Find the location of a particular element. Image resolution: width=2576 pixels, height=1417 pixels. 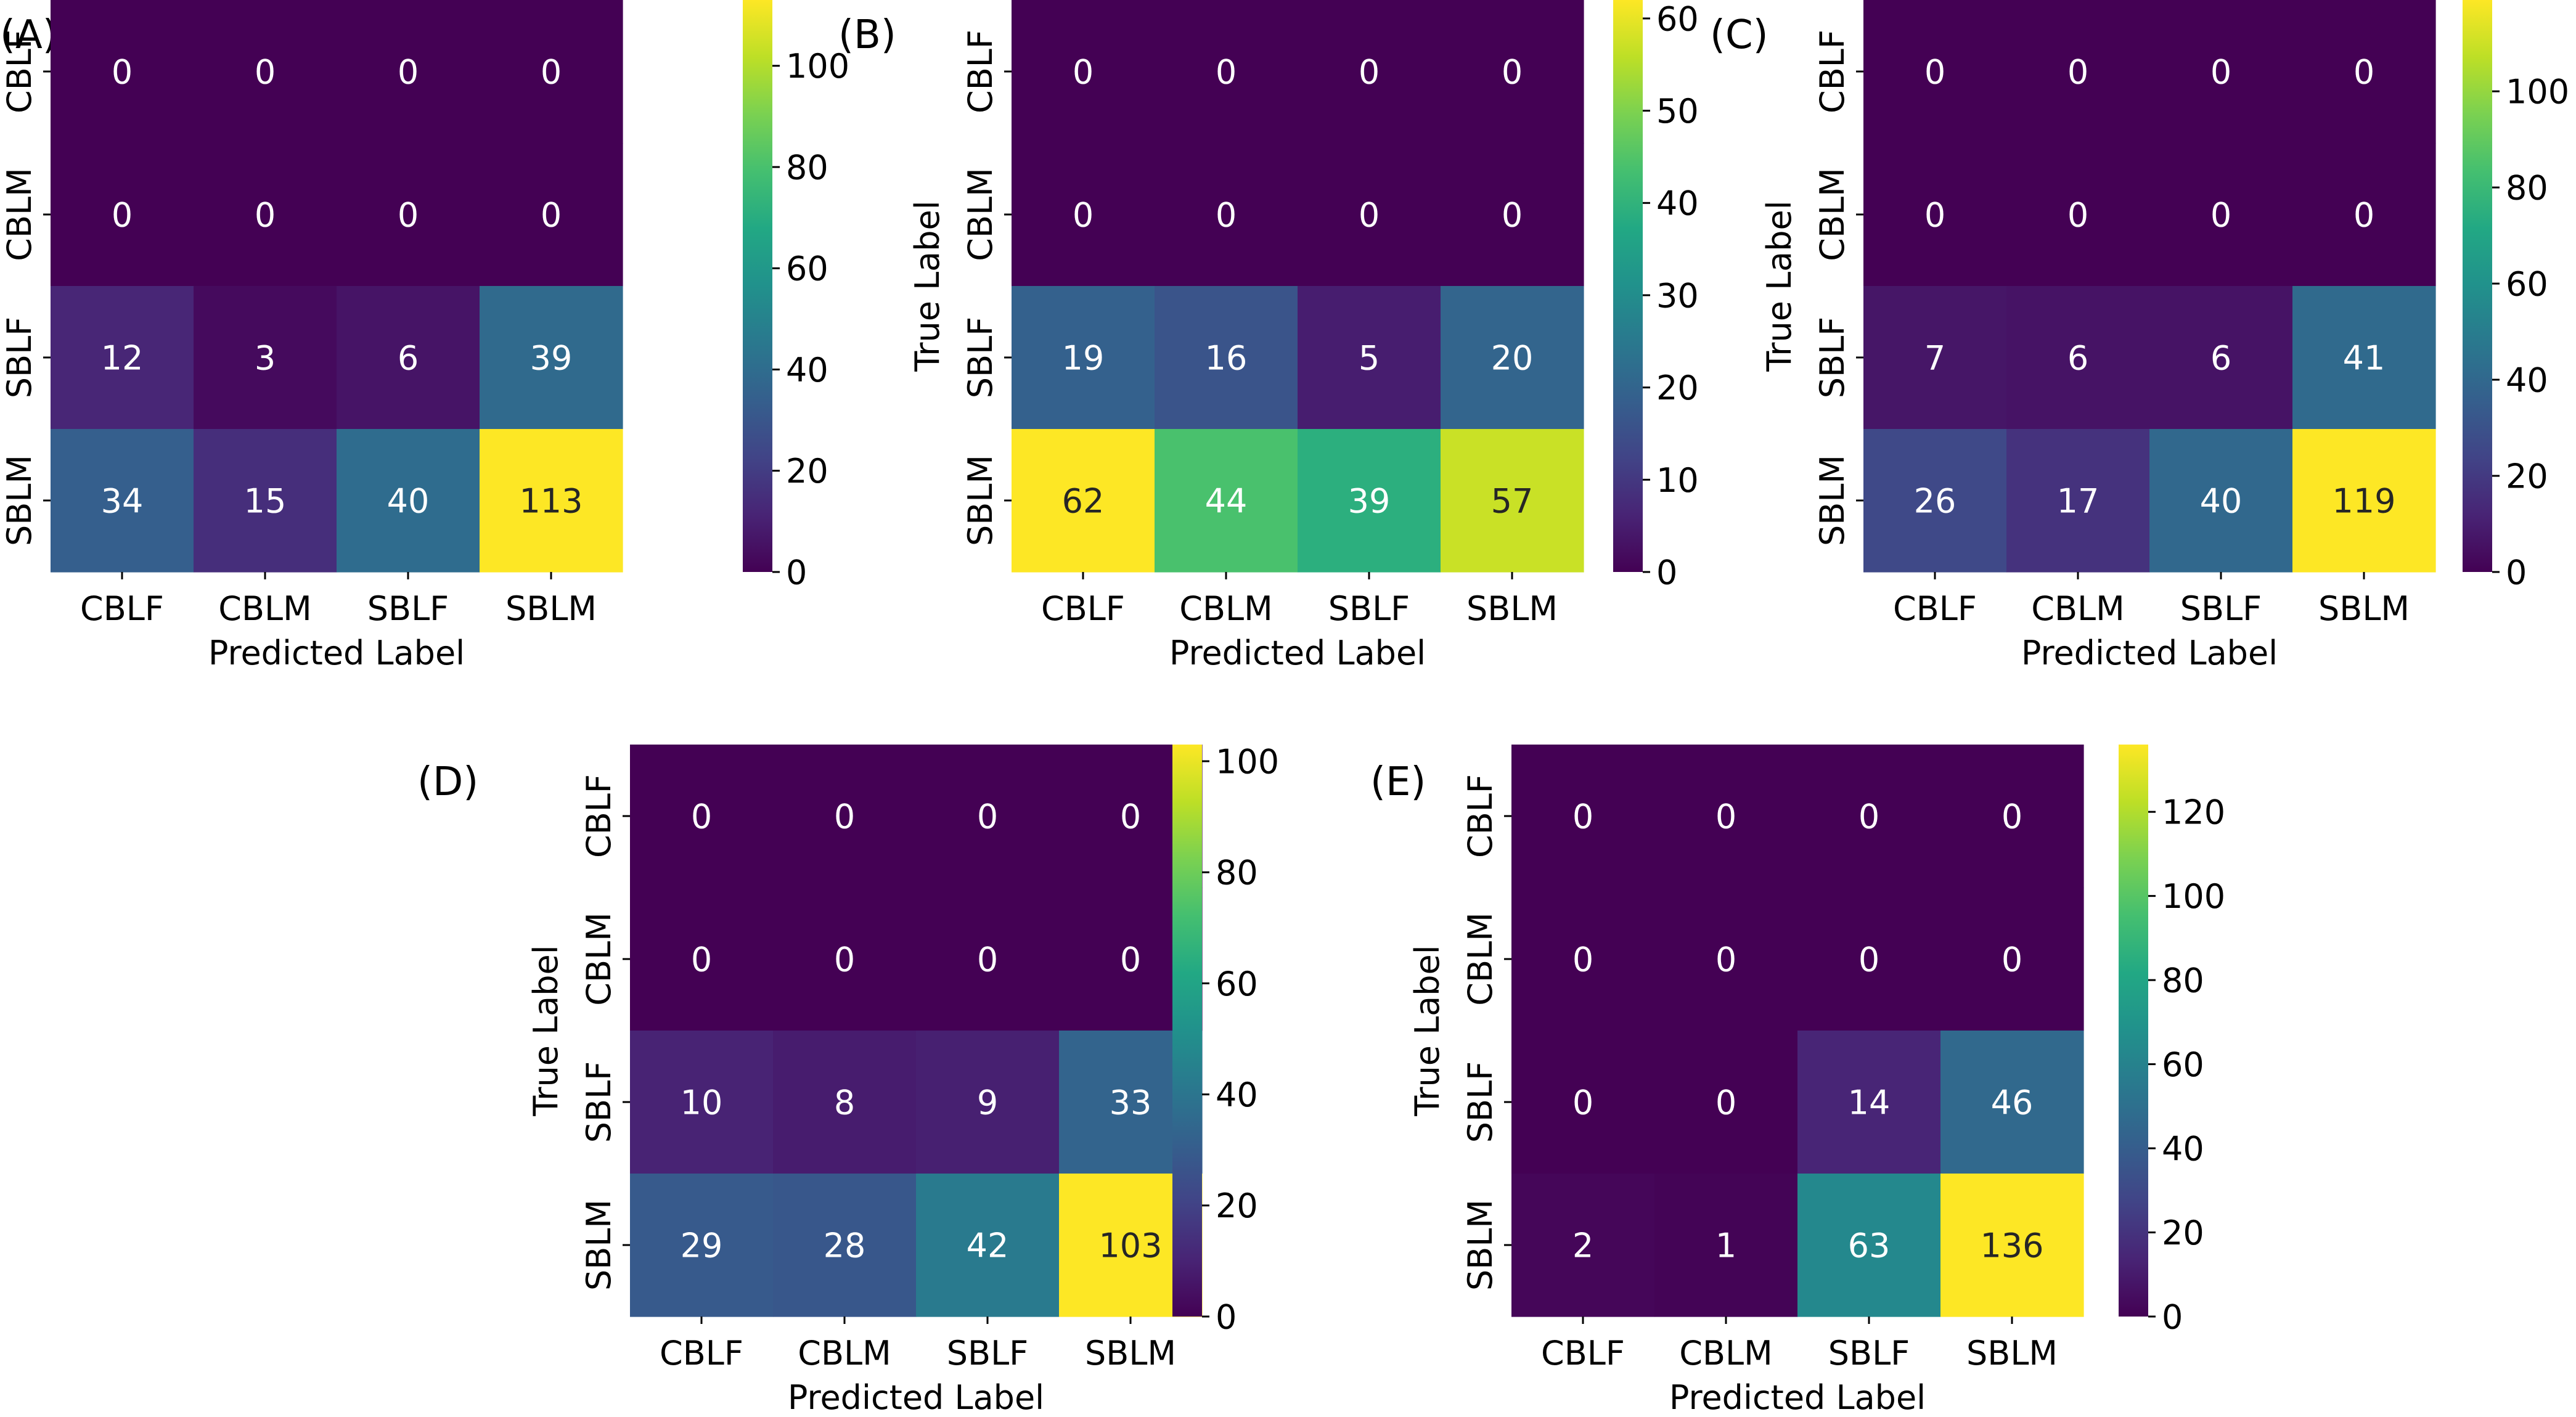

cell-value-label: 42 is located at coordinates (988, 1245).